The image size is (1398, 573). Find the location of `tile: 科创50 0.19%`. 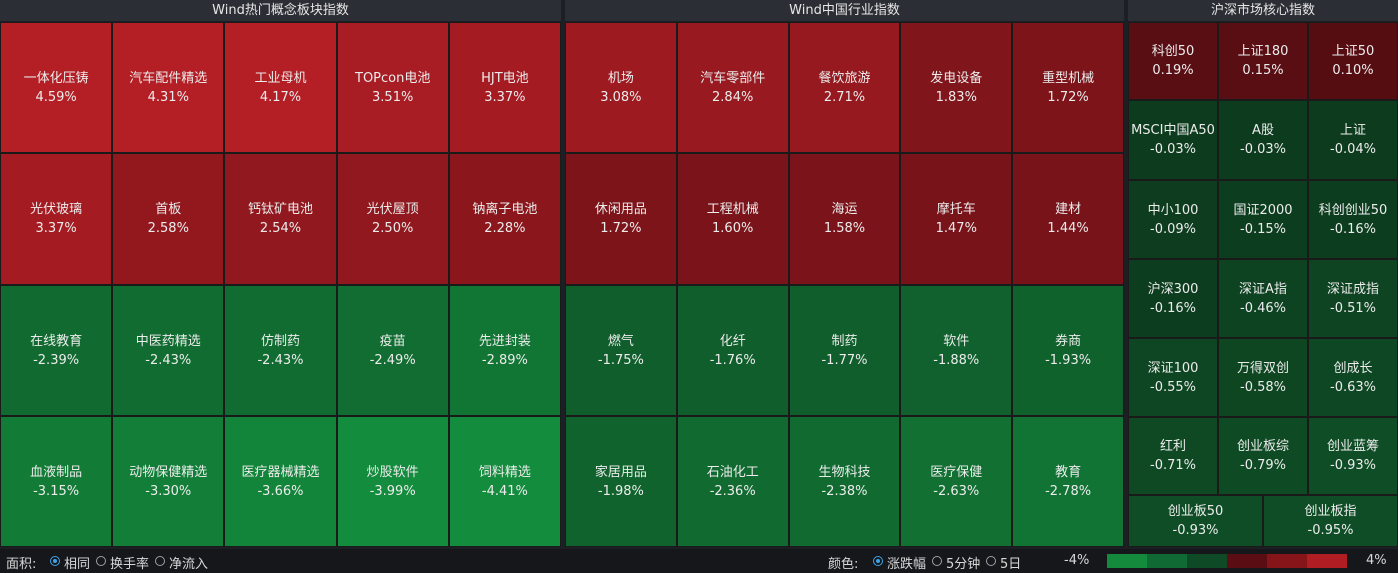

tile: 科创50 0.19% is located at coordinates (1173, 61).